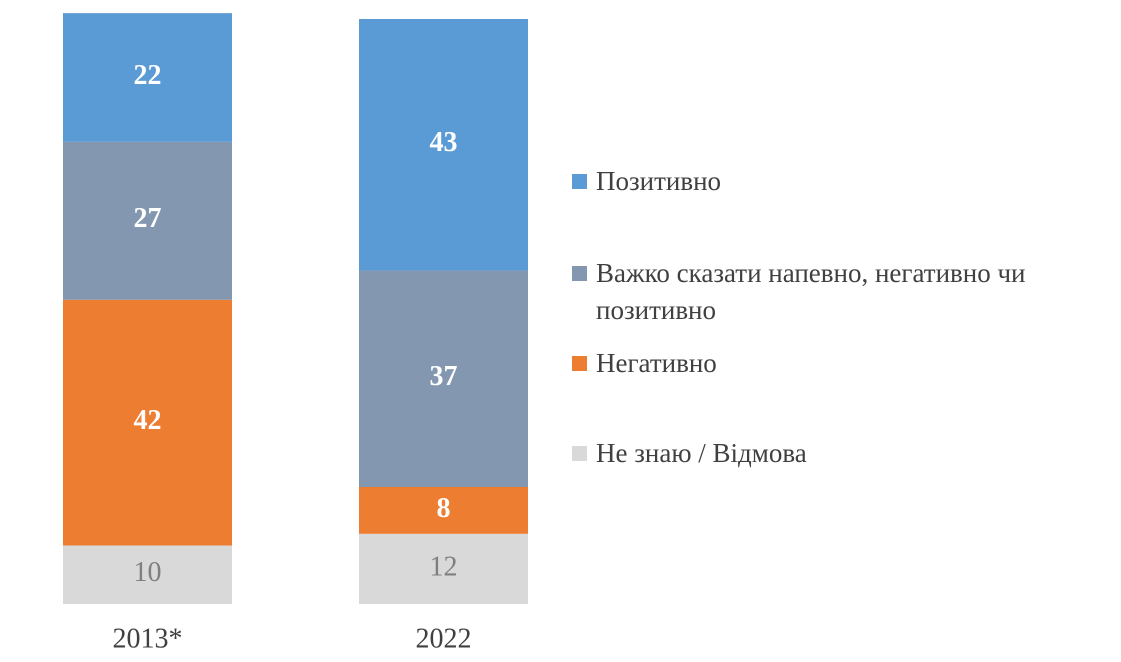 The height and width of the screenshot is (662, 1121). Describe the element at coordinates (444, 638) in the screenshot. I see `x-tick-label: 2022` at that location.